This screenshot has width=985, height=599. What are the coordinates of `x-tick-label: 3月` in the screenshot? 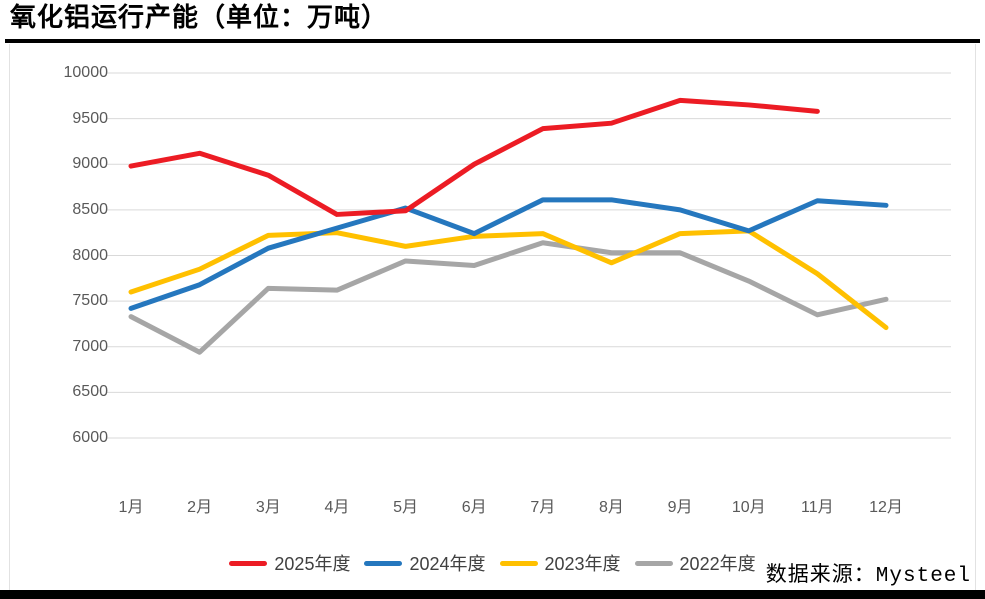 It's located at (268, 507).